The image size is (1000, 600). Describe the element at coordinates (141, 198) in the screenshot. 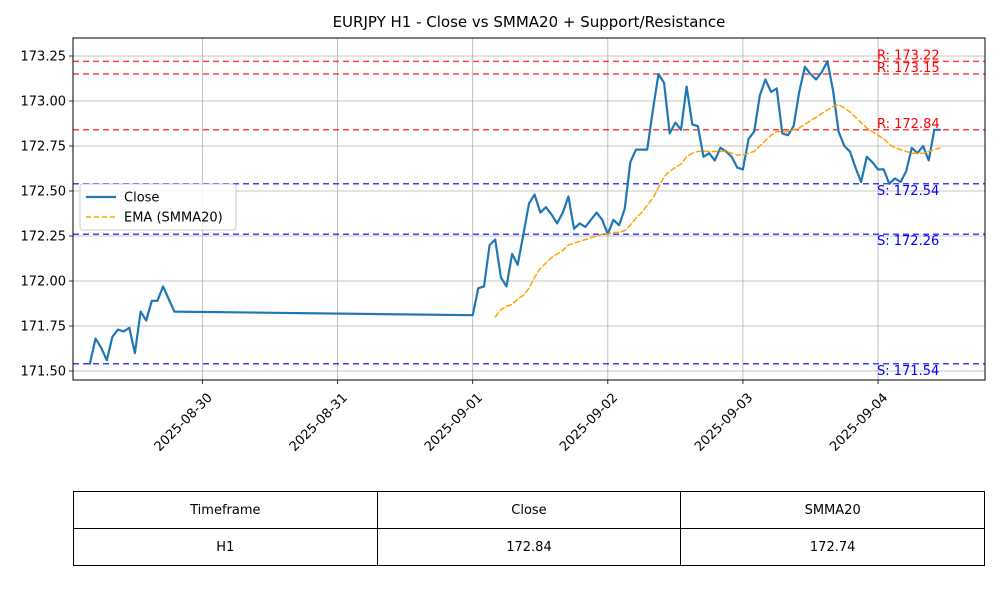

I see `legend-label-close: Close` at that location.